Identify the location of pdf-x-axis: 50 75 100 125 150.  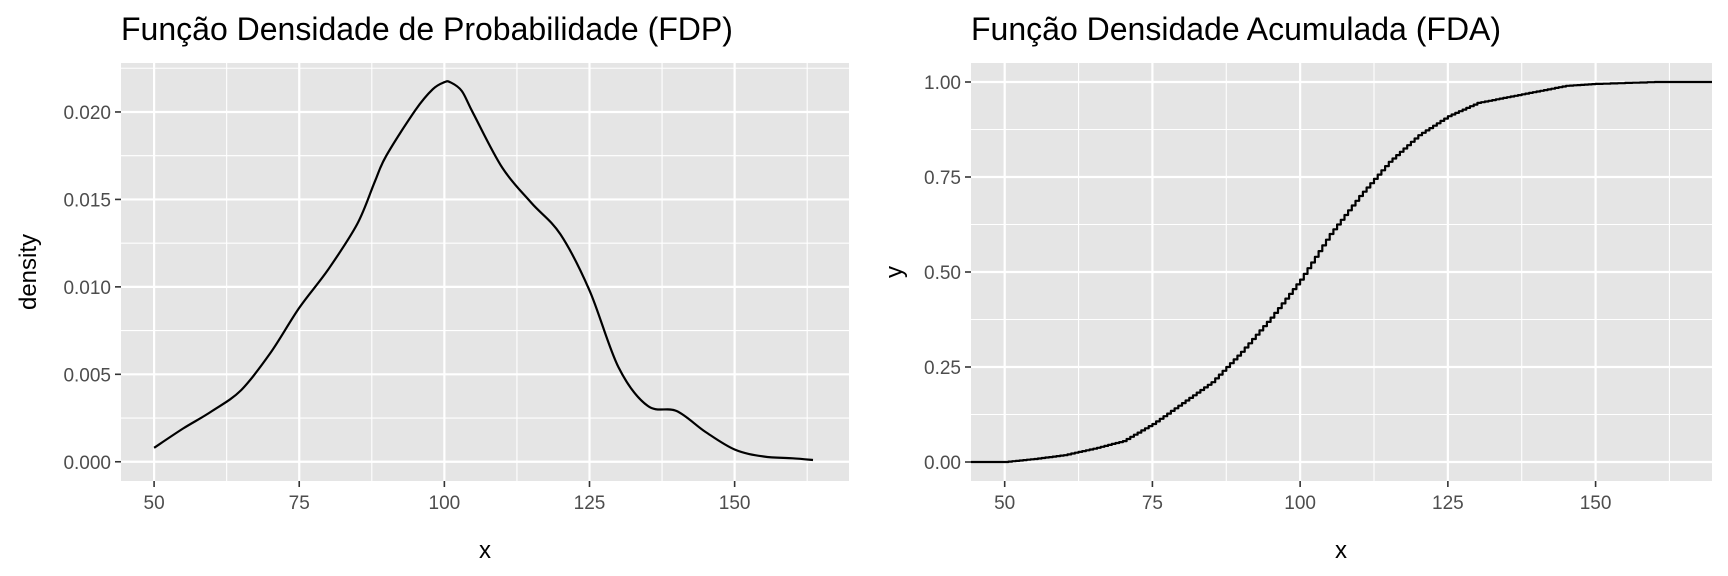
(447, 497).